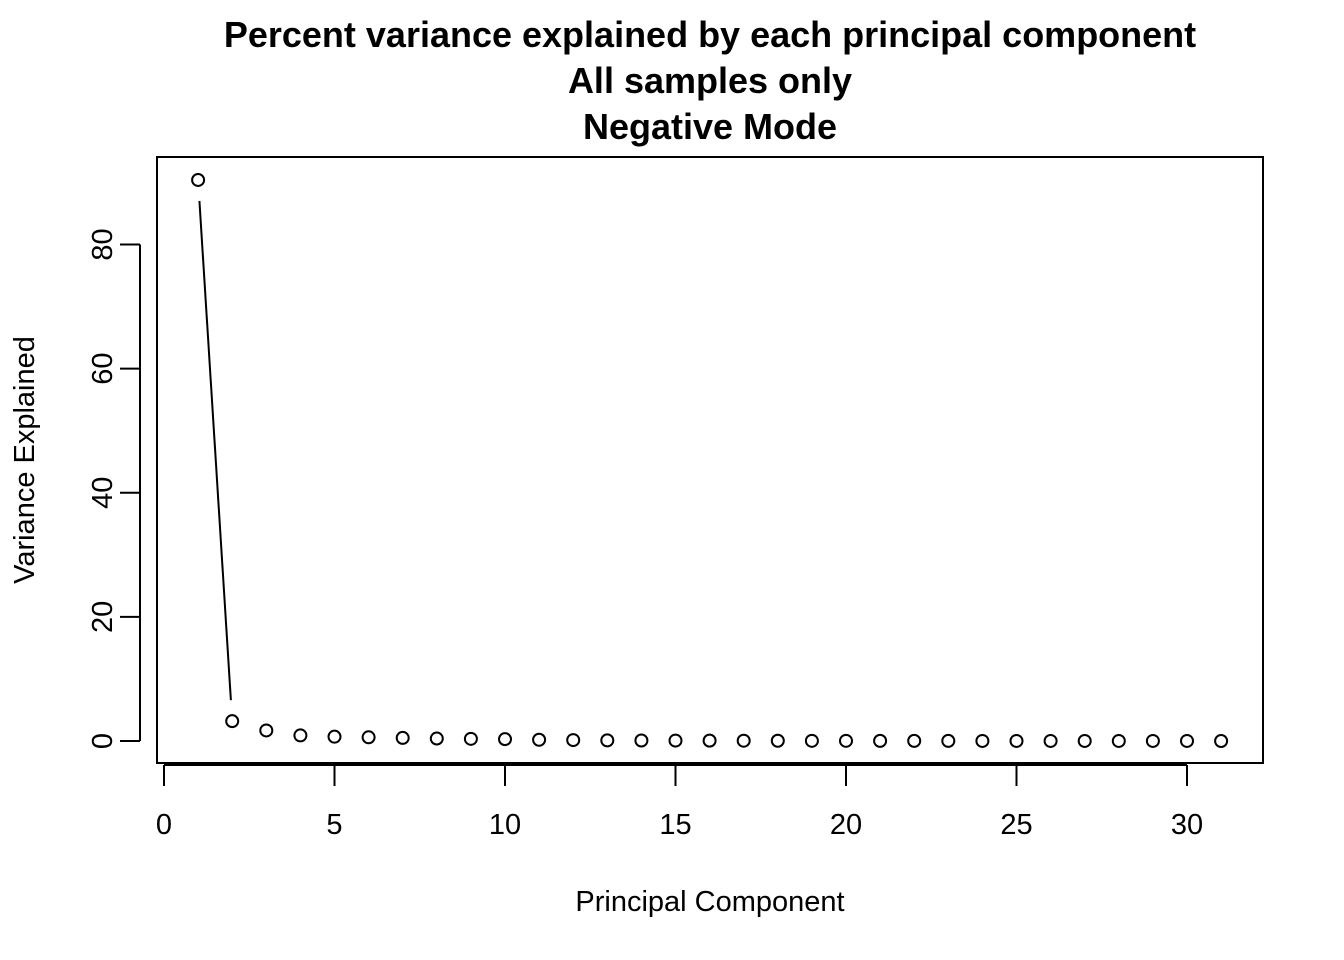  What do you see at coordinates (1187, 825) in the screenshot?
I see `x-tick-label: 30` at bounding box center [1187, 825].